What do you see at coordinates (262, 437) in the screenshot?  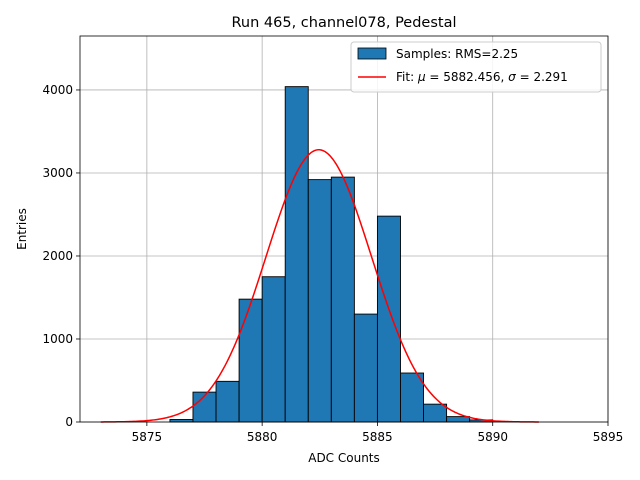 I see `x-tick-label: 5880` at bounding box center [262, 437].